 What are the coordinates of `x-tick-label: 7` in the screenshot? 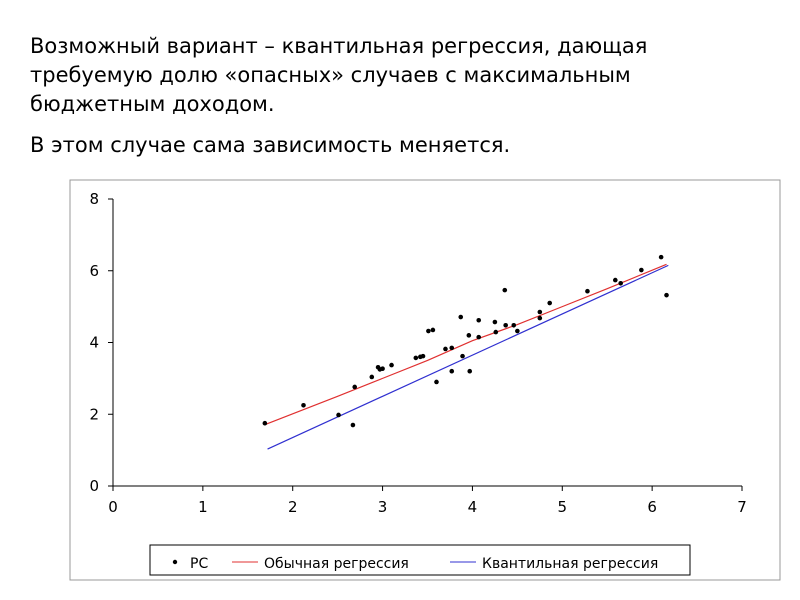 It's located at (742, 507).